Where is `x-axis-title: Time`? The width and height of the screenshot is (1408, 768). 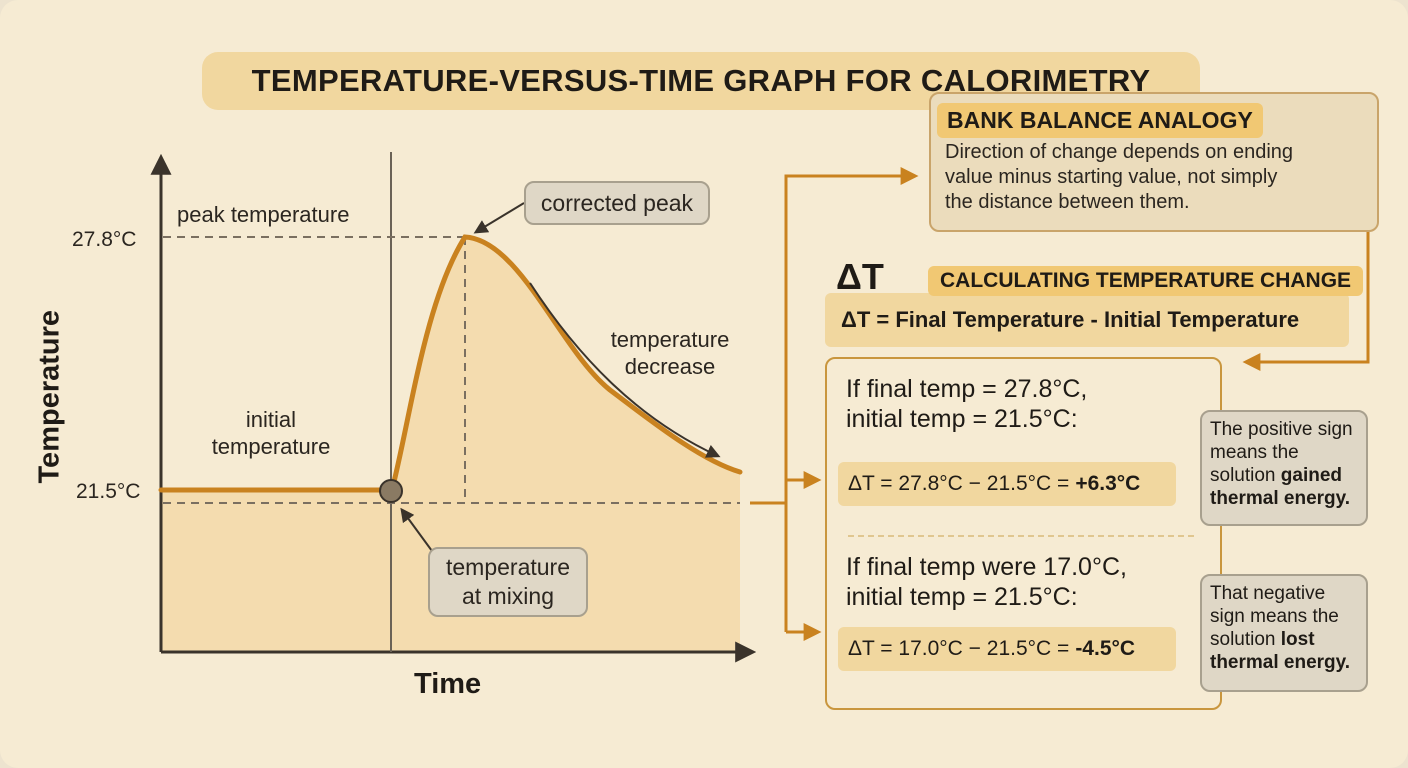 x-axis-title: Time is located at coordinates (448, 684).